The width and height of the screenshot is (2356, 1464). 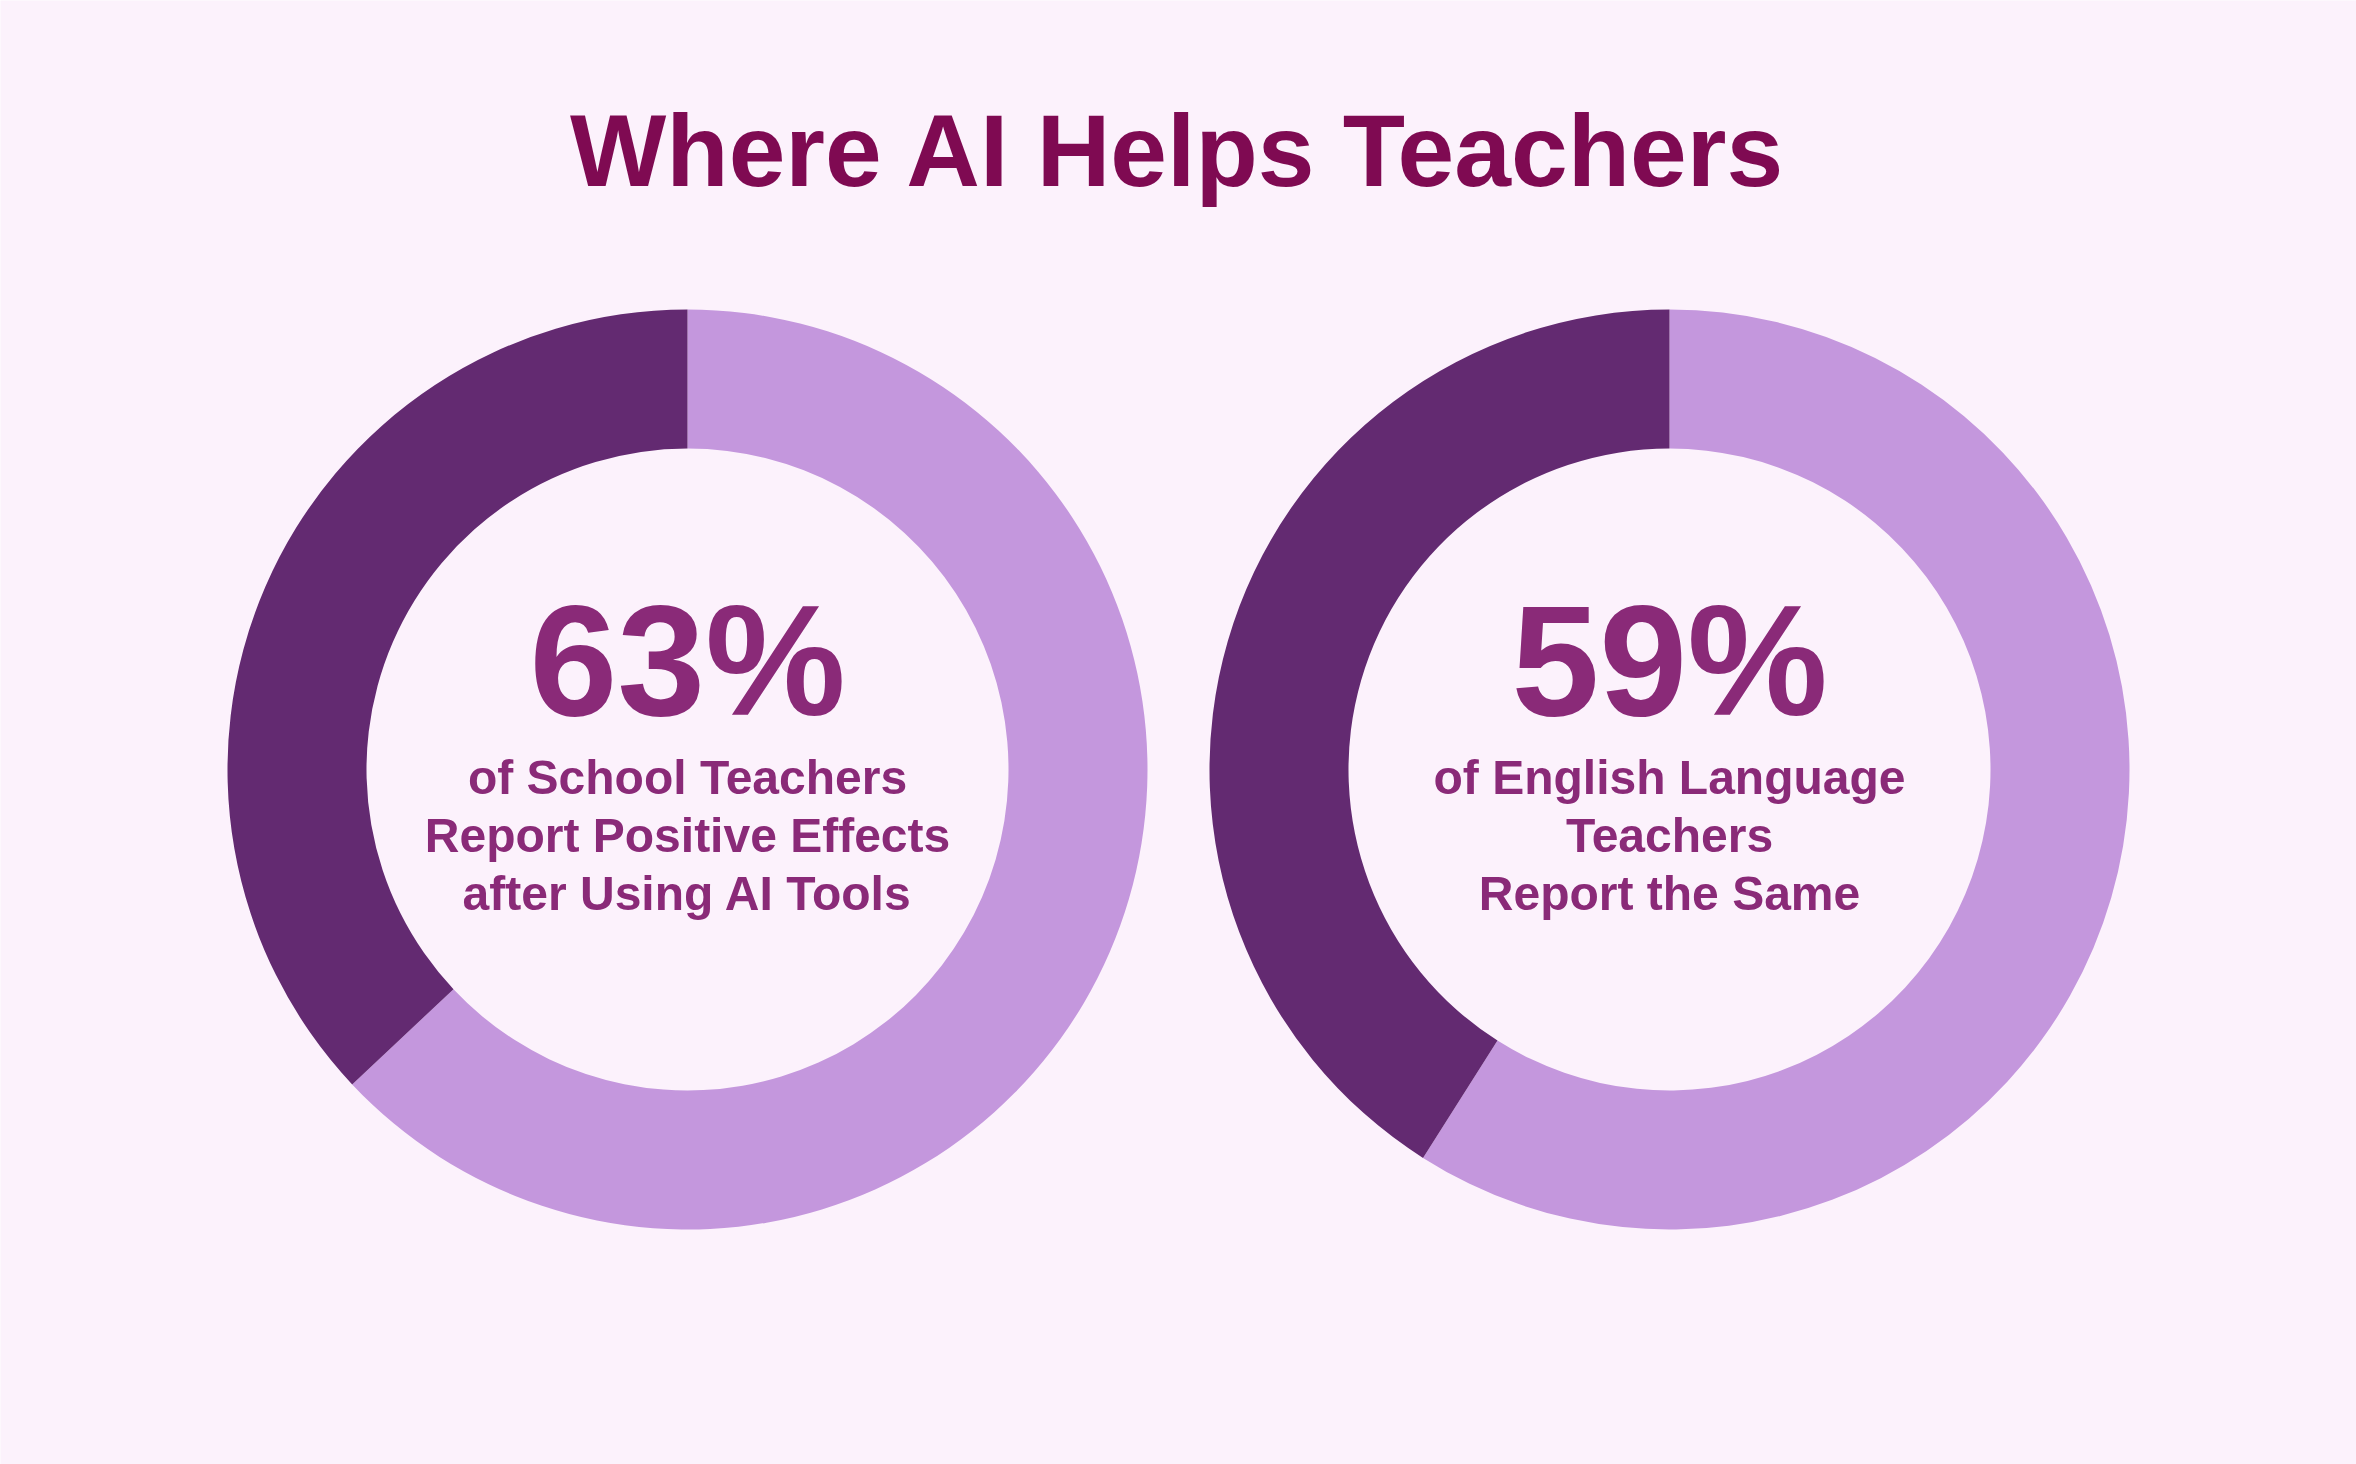 I want to click on data-label: 63%, so click(x=687, y=659).